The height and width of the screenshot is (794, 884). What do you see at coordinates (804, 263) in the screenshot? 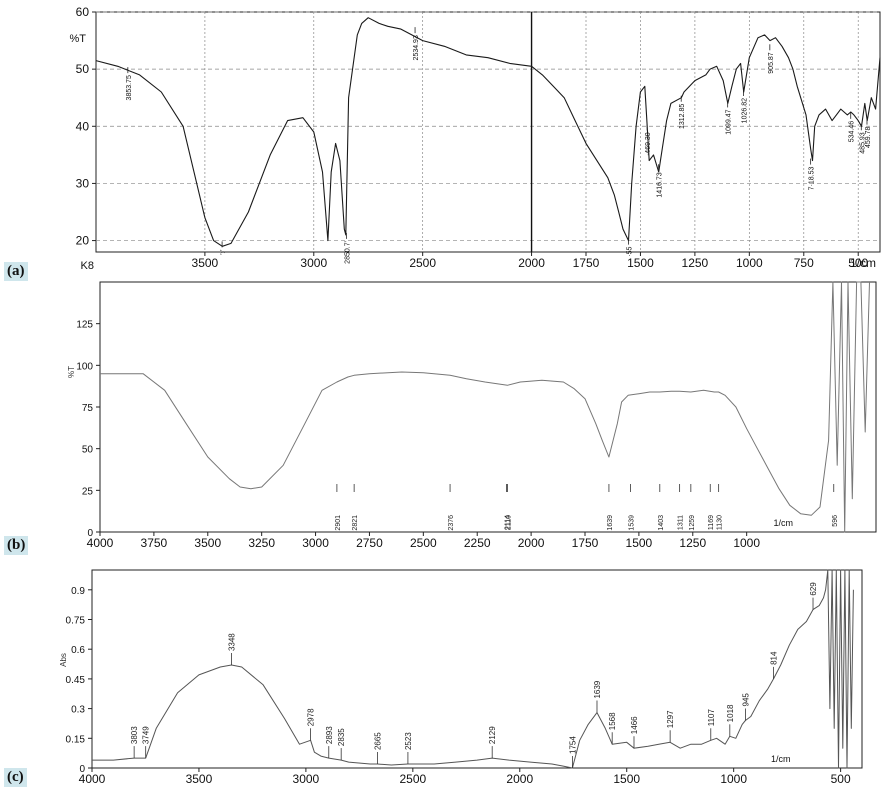
I see `x-tick-label: 750` at bounding box center [804, 263].